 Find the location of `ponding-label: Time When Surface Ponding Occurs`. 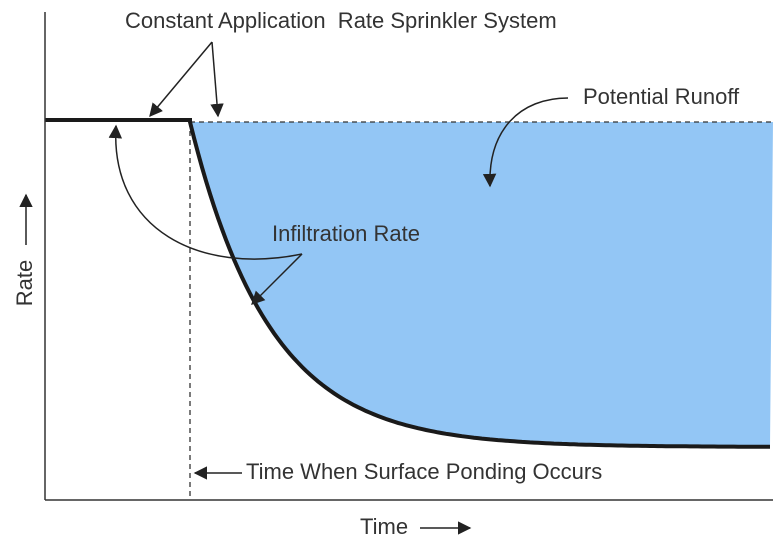

ponding-label: Time When Surface Ponding Occurs is located at coordinates (424, 471).